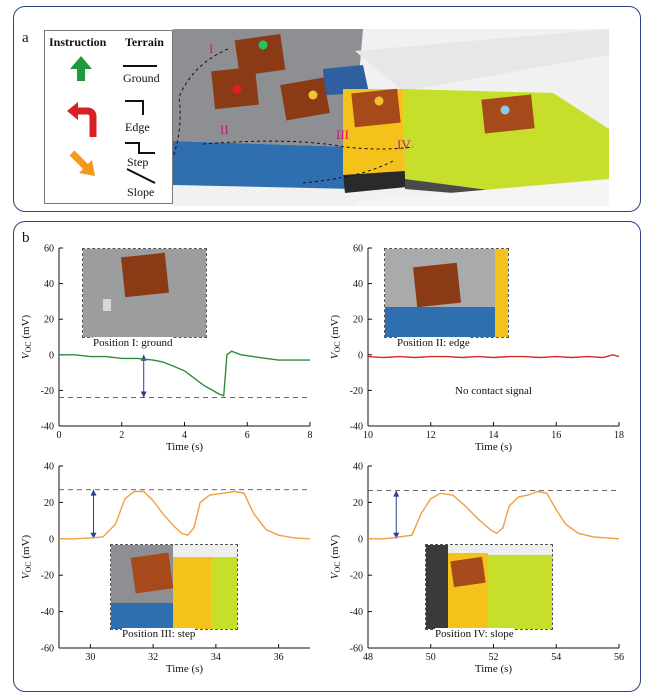 The height and width of the screenshot is (698, 654). I want to click on x-tick-label: 50, so click(431, 657).